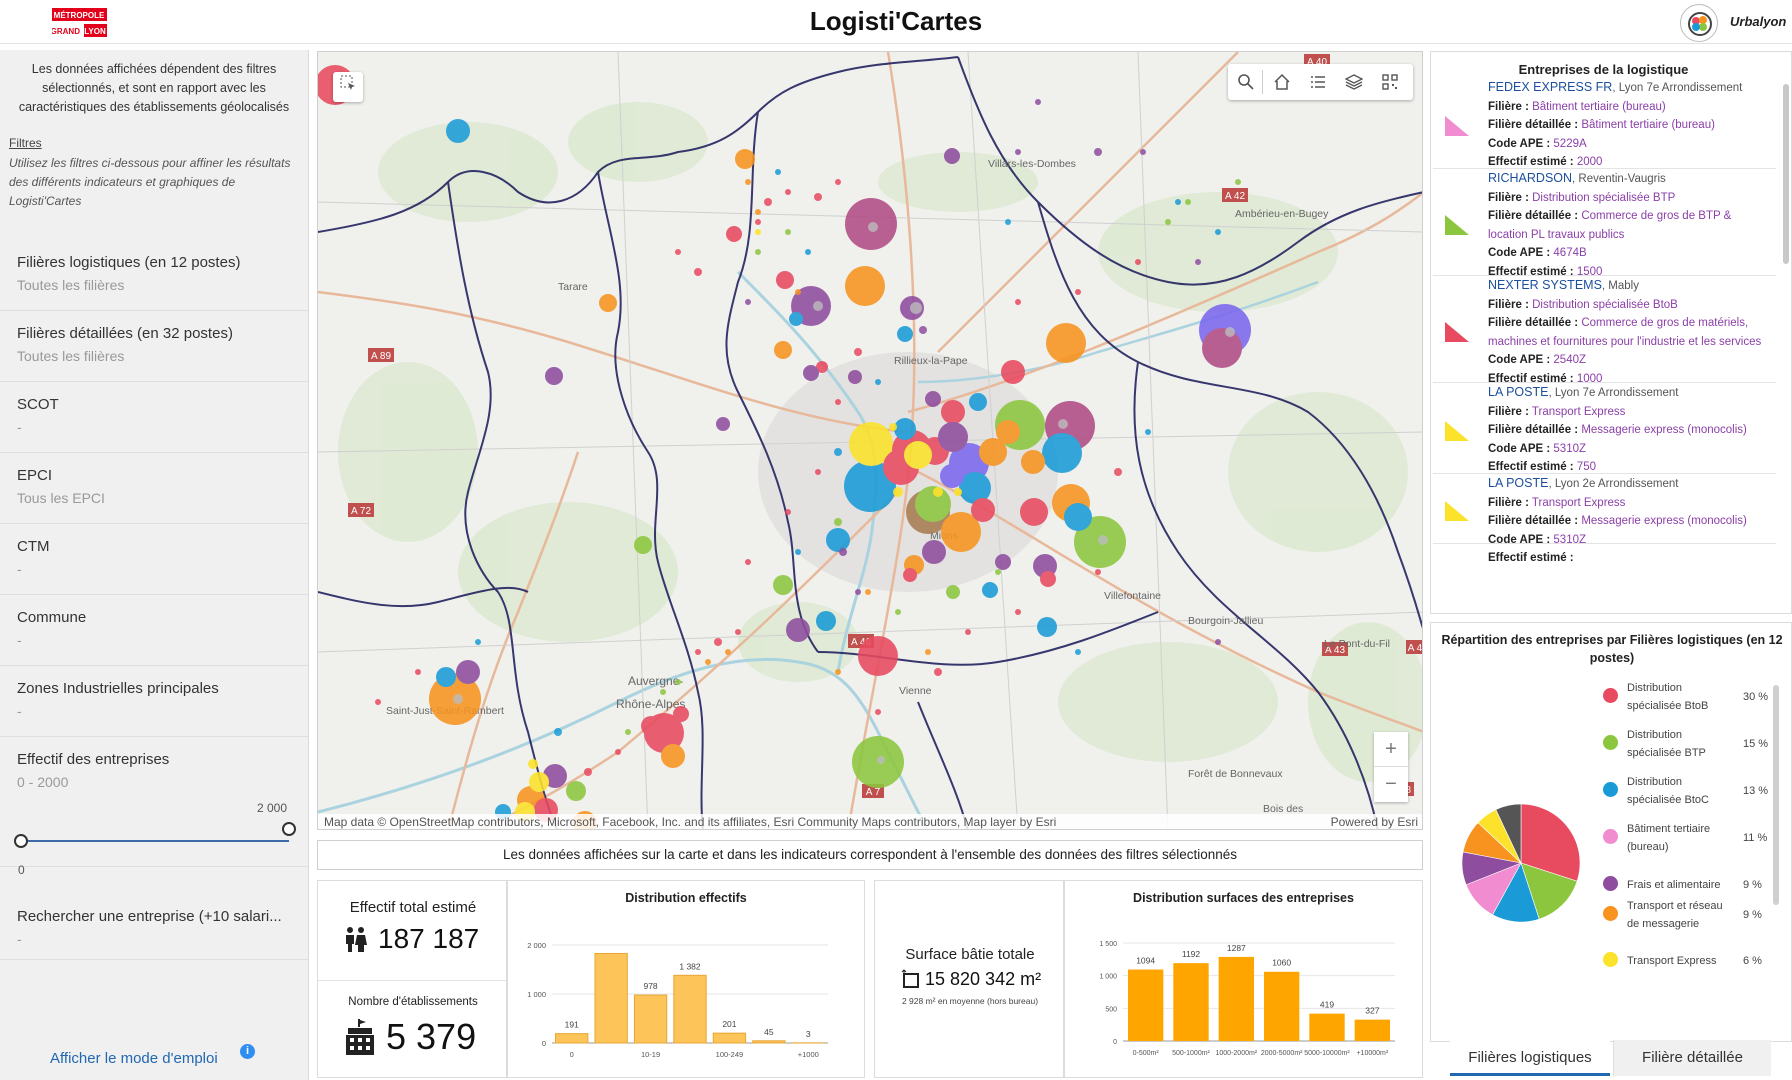 The height and width of the screenshot is (1080, 1792). I want to click on kpi-value: 15 820 342 m², so click(983, 979).